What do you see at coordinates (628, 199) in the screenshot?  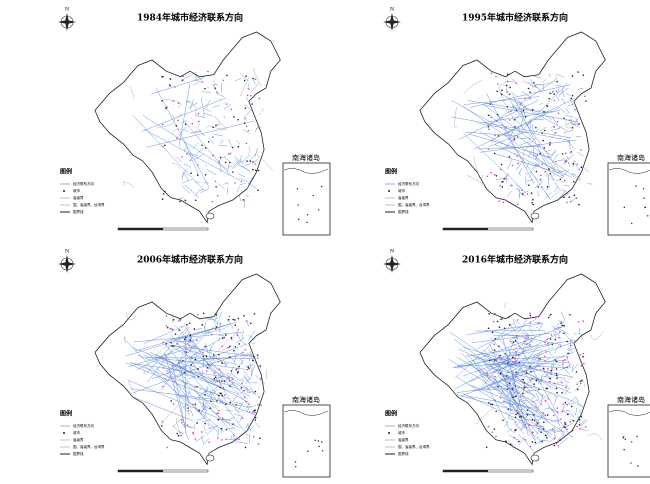 I see `inset-frame` at bounding box center [628, 199].